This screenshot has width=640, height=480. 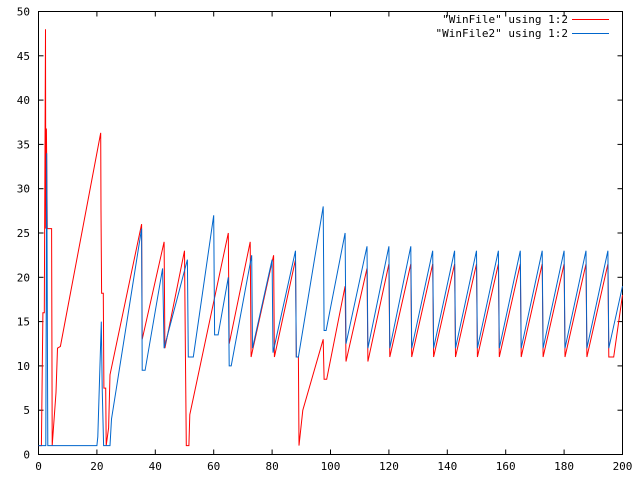 What do you see at coordinates (213, 466) in the screenshot?
I see `x-tick-label: 60` at bounding box center [213, 466].